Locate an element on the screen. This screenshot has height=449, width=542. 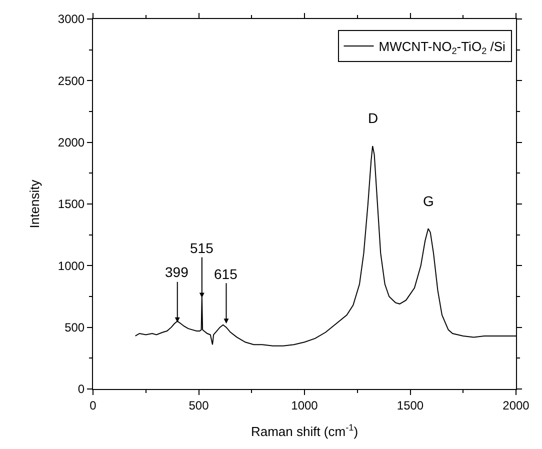
y-tick-label: 1500 is located at coordinates (71, 204).